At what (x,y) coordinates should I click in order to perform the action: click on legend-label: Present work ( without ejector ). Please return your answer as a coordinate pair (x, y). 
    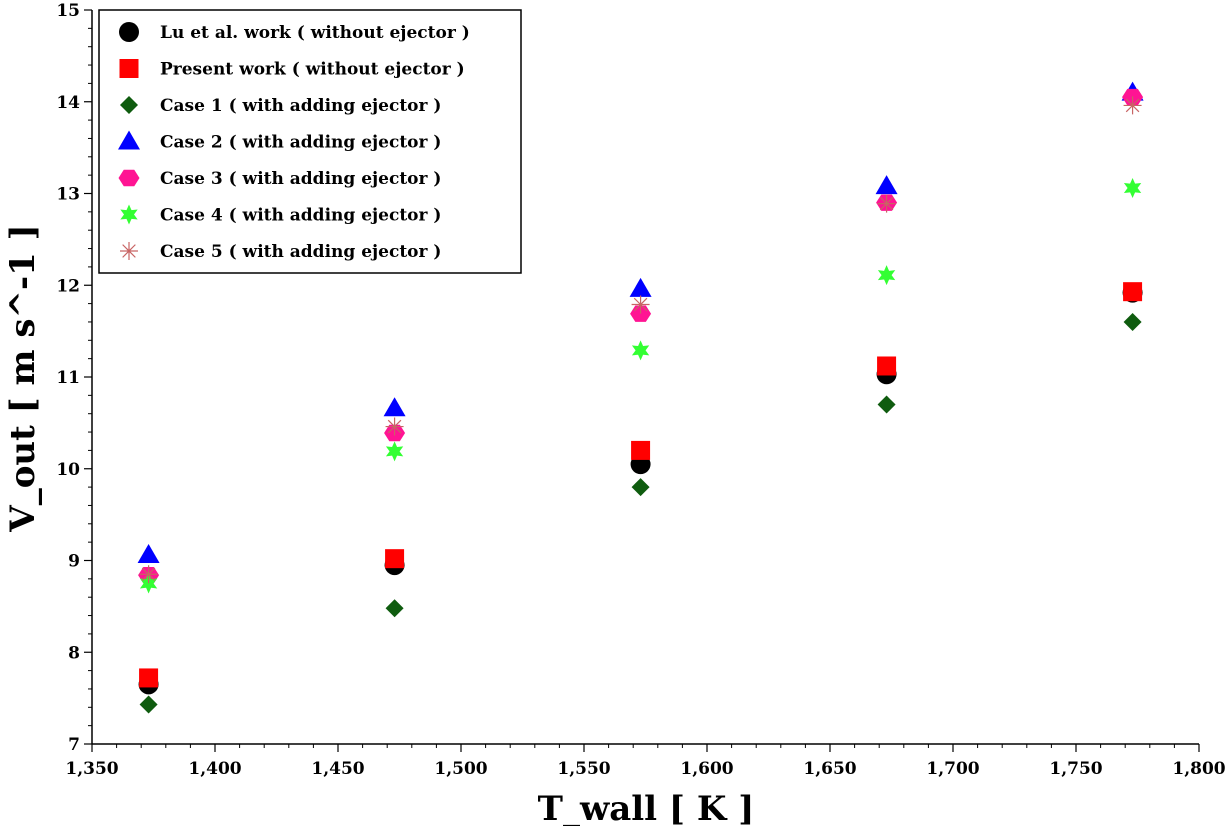
    Looking at the image, I should click on (312, 70).